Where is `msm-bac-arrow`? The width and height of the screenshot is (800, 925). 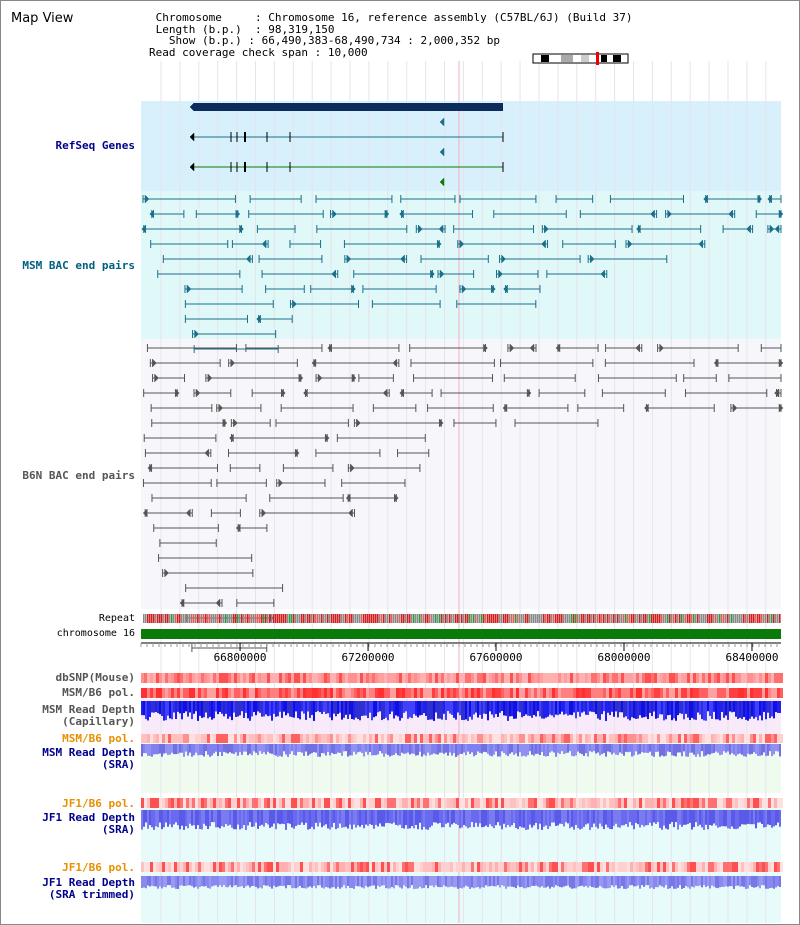 msm-bac-arrow is located at coordinates (503, 259).